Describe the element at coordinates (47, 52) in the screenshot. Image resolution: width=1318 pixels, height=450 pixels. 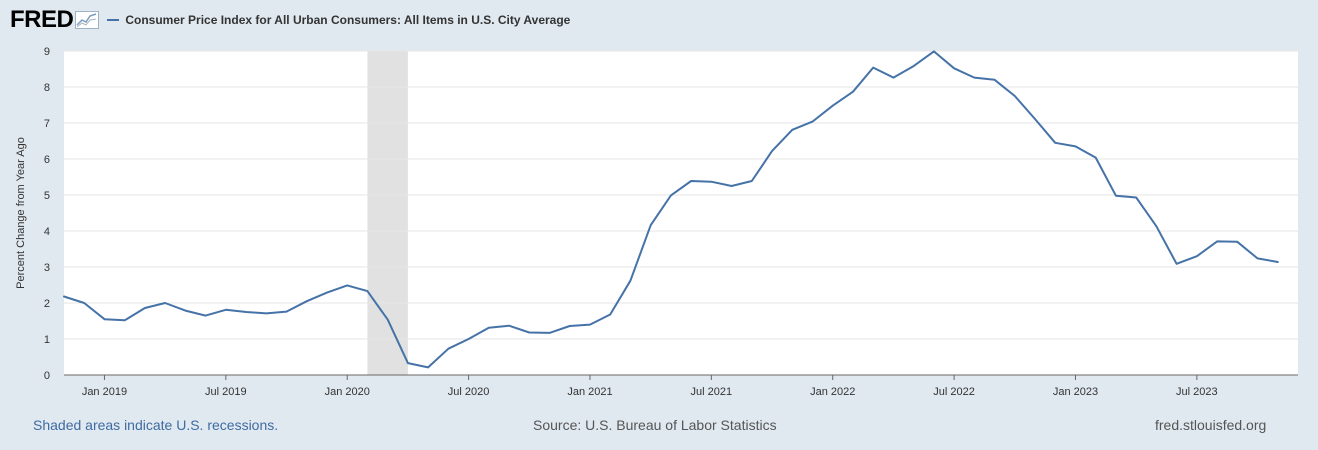
I see `y-tick-label: 9` at that location.